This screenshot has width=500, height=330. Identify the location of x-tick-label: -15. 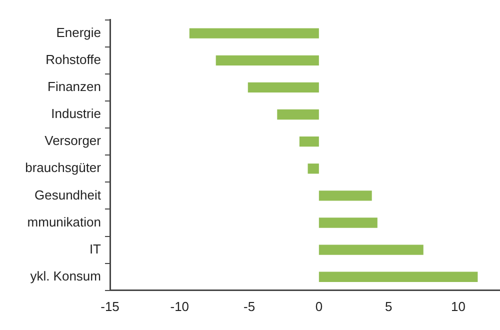
(110, 306).